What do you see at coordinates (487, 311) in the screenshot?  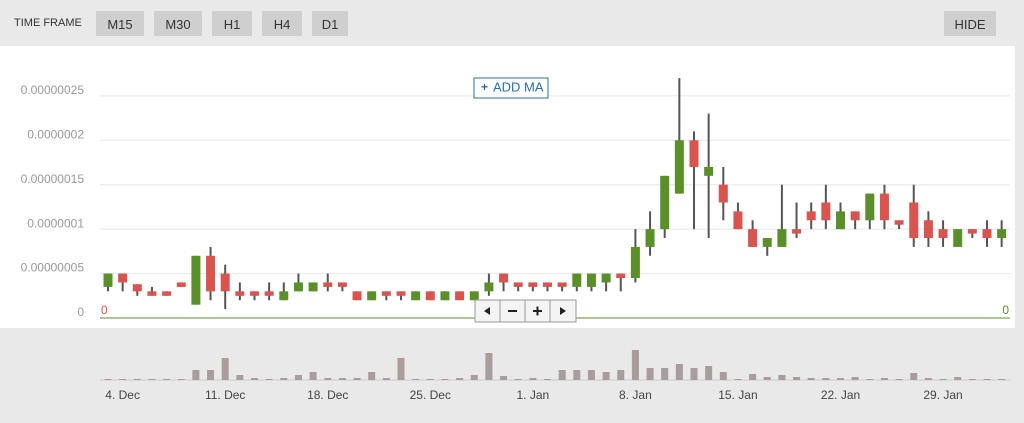 I see `nav-left` at bounding box center [487, 311].